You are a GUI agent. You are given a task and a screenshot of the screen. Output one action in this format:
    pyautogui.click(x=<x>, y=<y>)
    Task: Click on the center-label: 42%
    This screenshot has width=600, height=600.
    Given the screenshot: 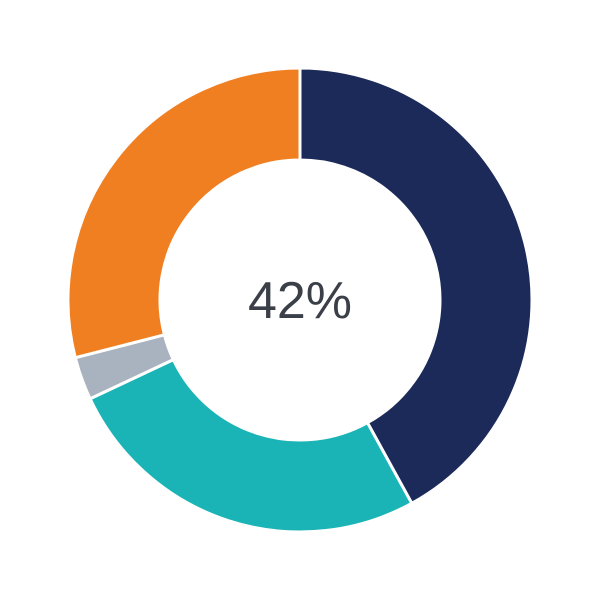 What is the action you would take?
    pyautogui.click(x=300, y=301)
    